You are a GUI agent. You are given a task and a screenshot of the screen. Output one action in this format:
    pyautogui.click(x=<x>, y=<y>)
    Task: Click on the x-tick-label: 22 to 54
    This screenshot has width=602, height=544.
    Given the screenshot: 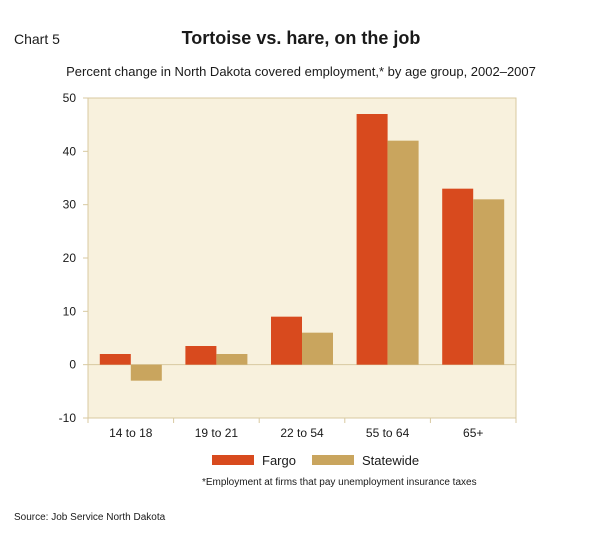 What is the action you would take?
    pyautogui.click(x=302, y=433)
    